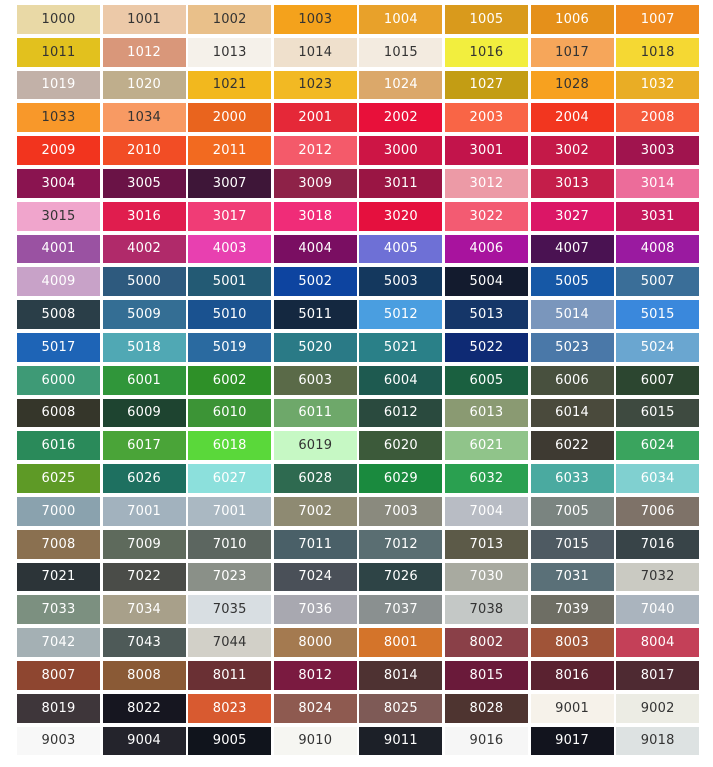  I want to click on color-swatch-3020: 3020, so click(401, 216).